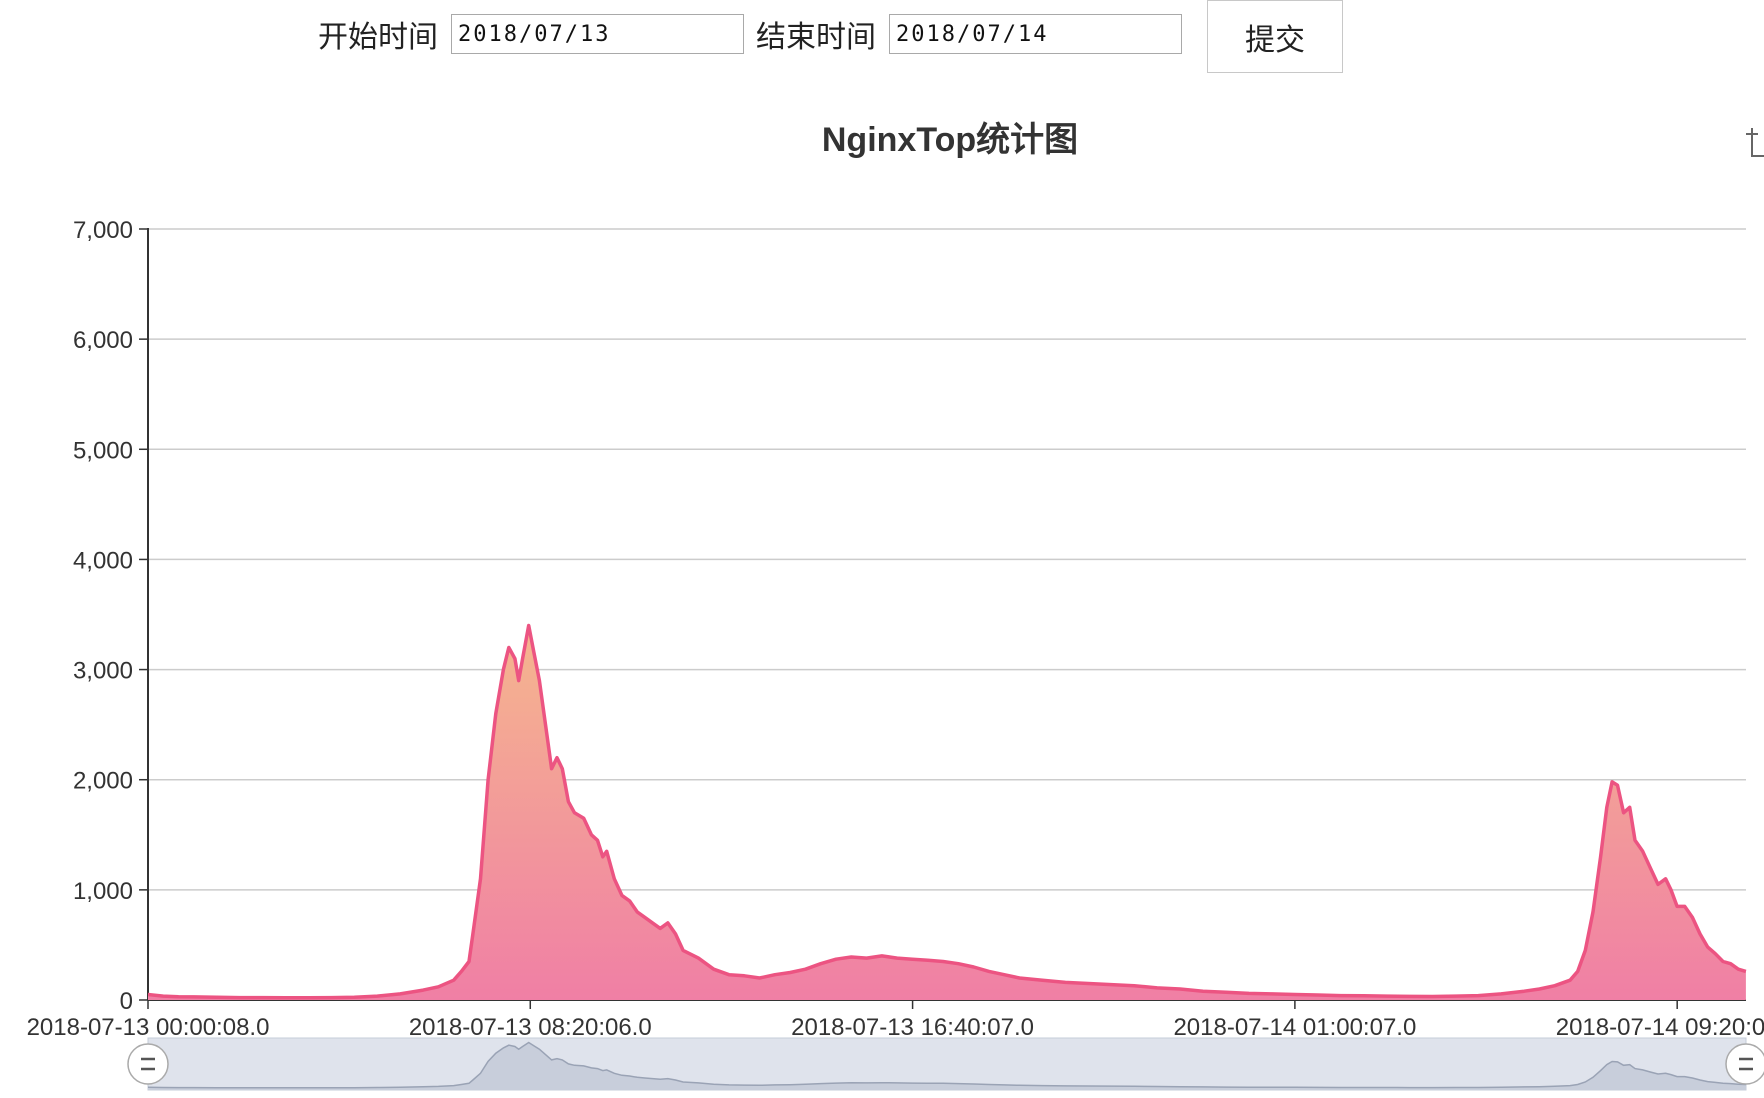  Describe the element at coordinates (103, 781) in the screenshot. I see `y-tick-label: 2,000` at that location.